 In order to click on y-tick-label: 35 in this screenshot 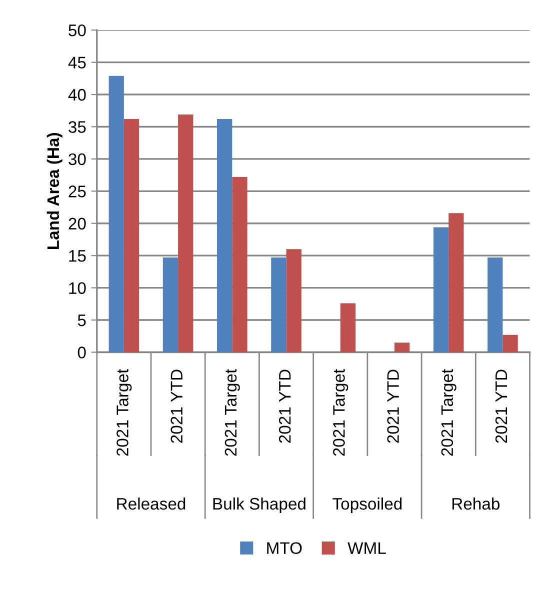, I will do `click(77, 127)`.